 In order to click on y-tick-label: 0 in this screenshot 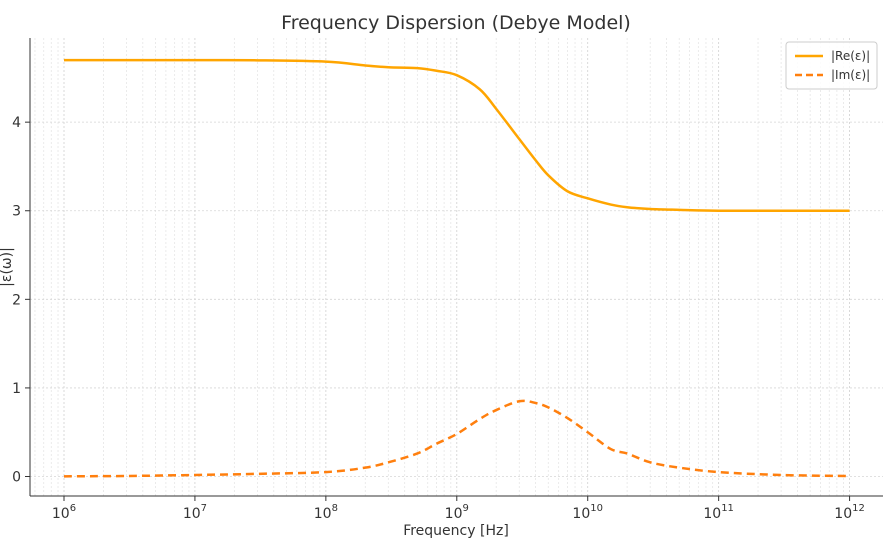, I will do `click(16, 478)`.